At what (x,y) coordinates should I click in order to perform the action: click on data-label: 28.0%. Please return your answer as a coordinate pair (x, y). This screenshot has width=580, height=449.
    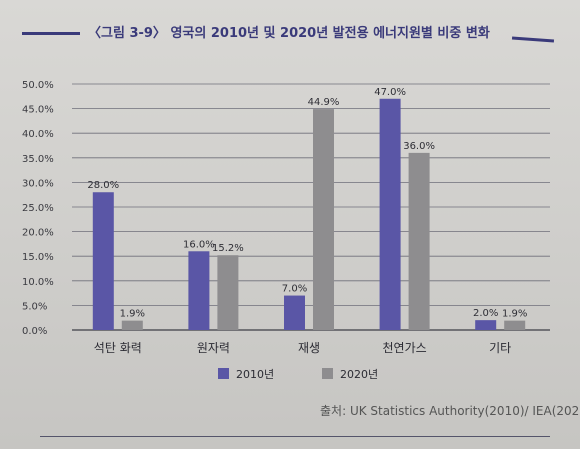
    Looking at the image, I should click on (103, 185).